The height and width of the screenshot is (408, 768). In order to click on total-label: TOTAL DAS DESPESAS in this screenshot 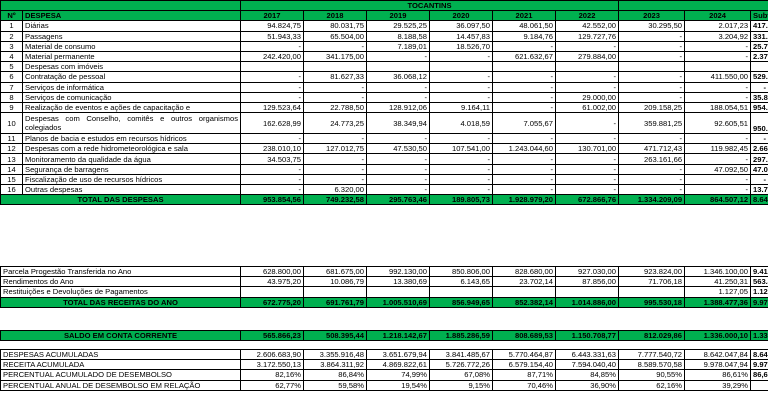, I will do `click(120, 200)`.